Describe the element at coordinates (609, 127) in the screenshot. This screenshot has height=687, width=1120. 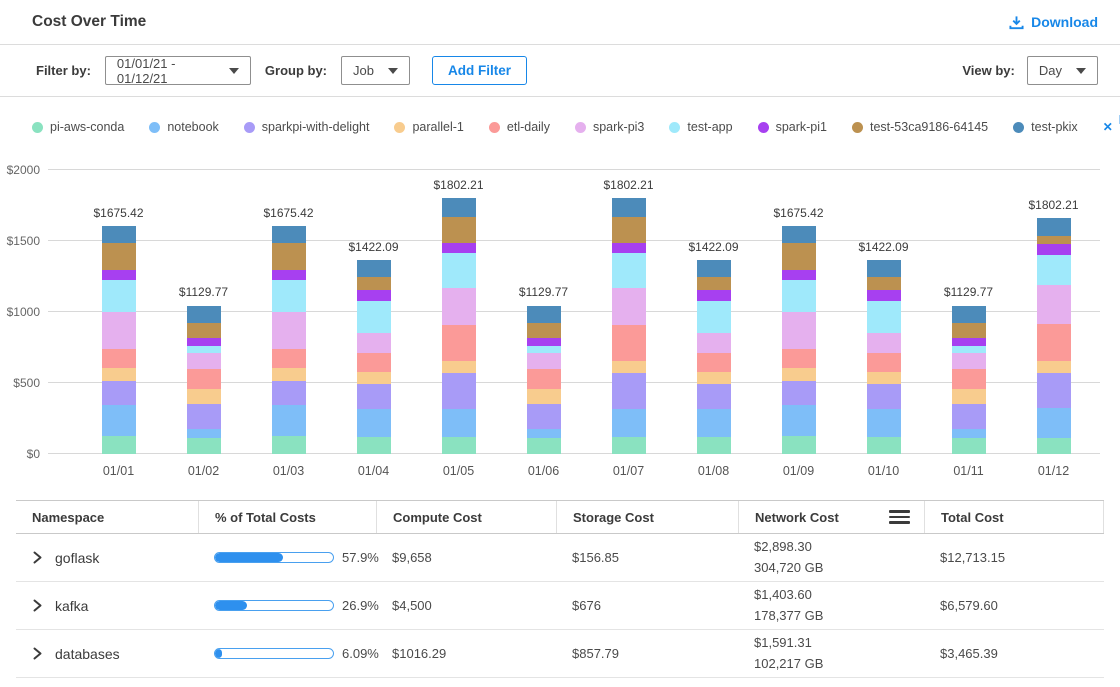
I see `legend-item-spark-pi3: spark-pi3` at that location.